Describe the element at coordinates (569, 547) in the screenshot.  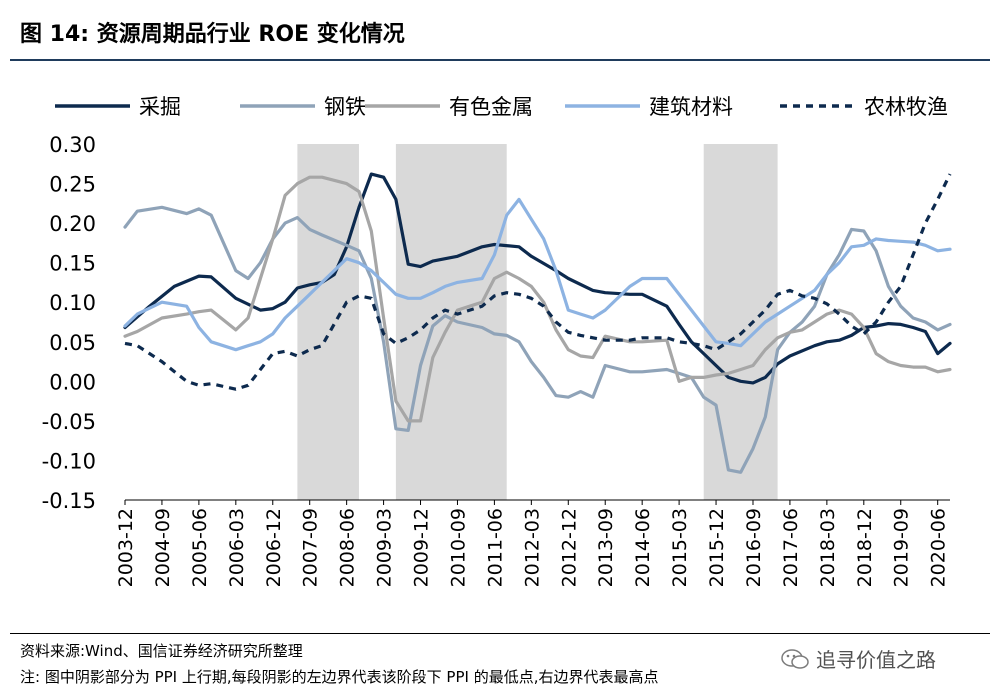
I see `x-tick-label: 2012-12` at that location.